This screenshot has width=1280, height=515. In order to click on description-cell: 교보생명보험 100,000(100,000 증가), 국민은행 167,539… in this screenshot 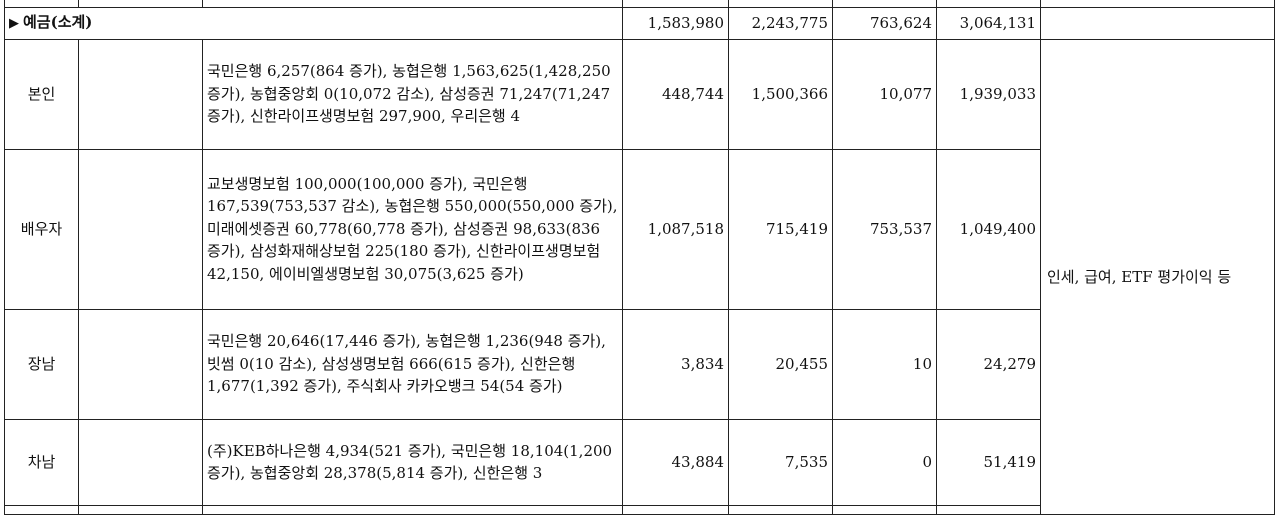, I will do `click(412, 229)`.